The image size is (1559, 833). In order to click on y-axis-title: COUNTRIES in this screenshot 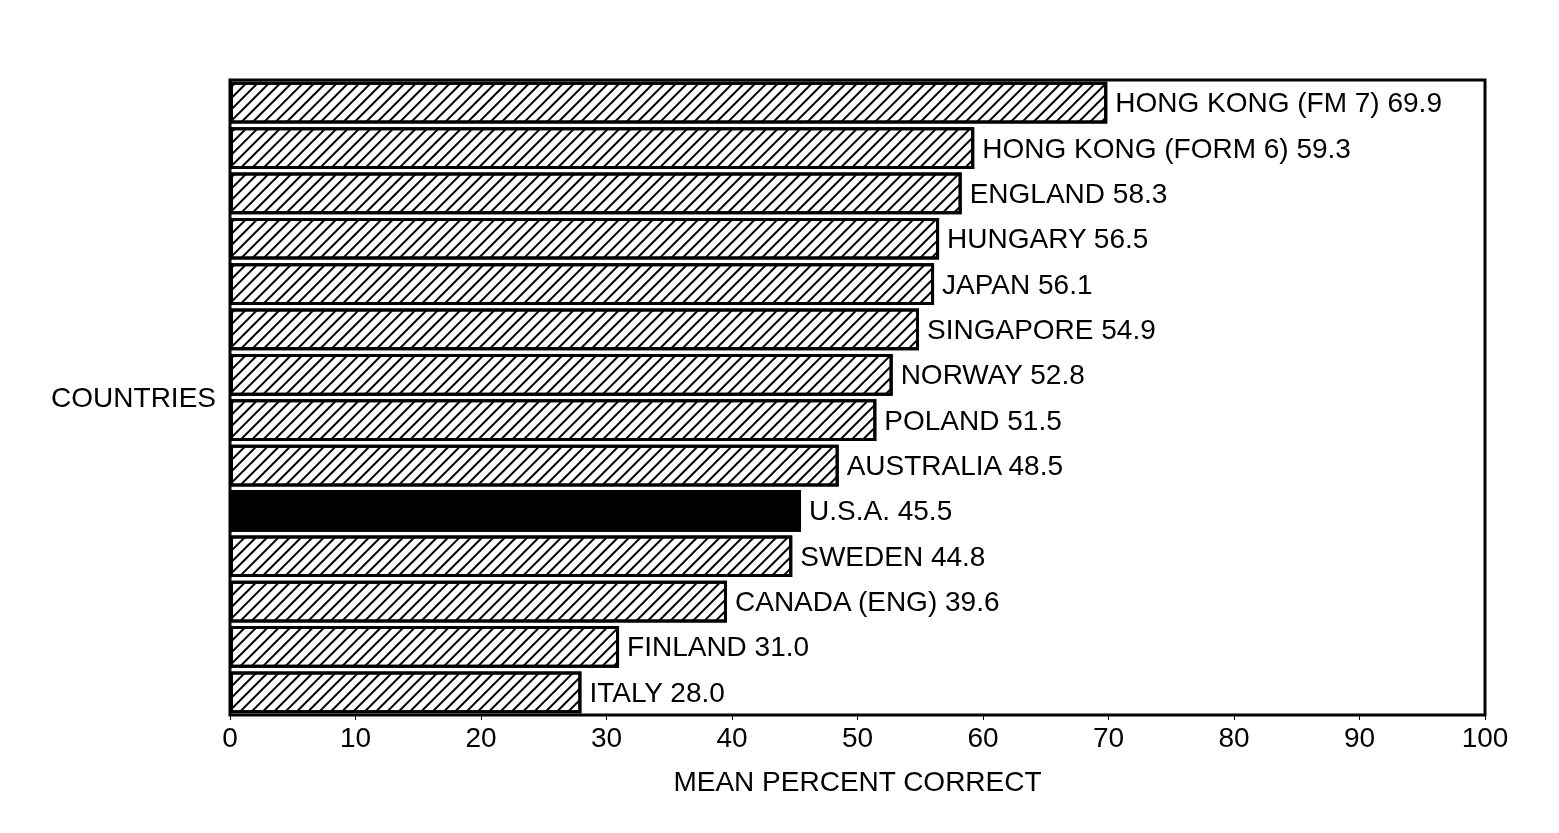, I will do `click(133, 397)`.